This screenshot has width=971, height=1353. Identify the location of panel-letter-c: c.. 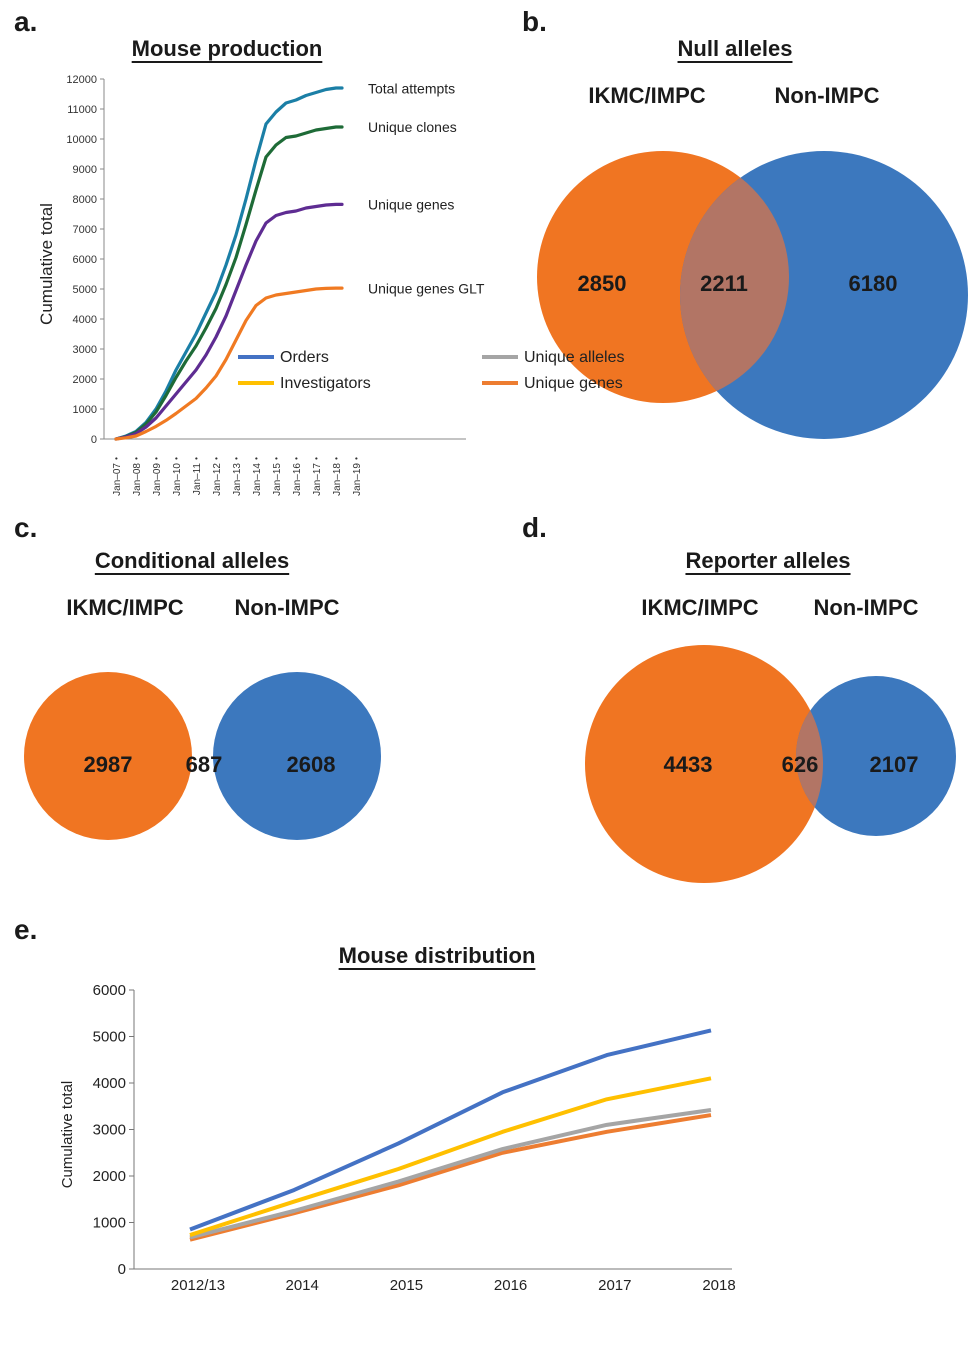
(26, 527).